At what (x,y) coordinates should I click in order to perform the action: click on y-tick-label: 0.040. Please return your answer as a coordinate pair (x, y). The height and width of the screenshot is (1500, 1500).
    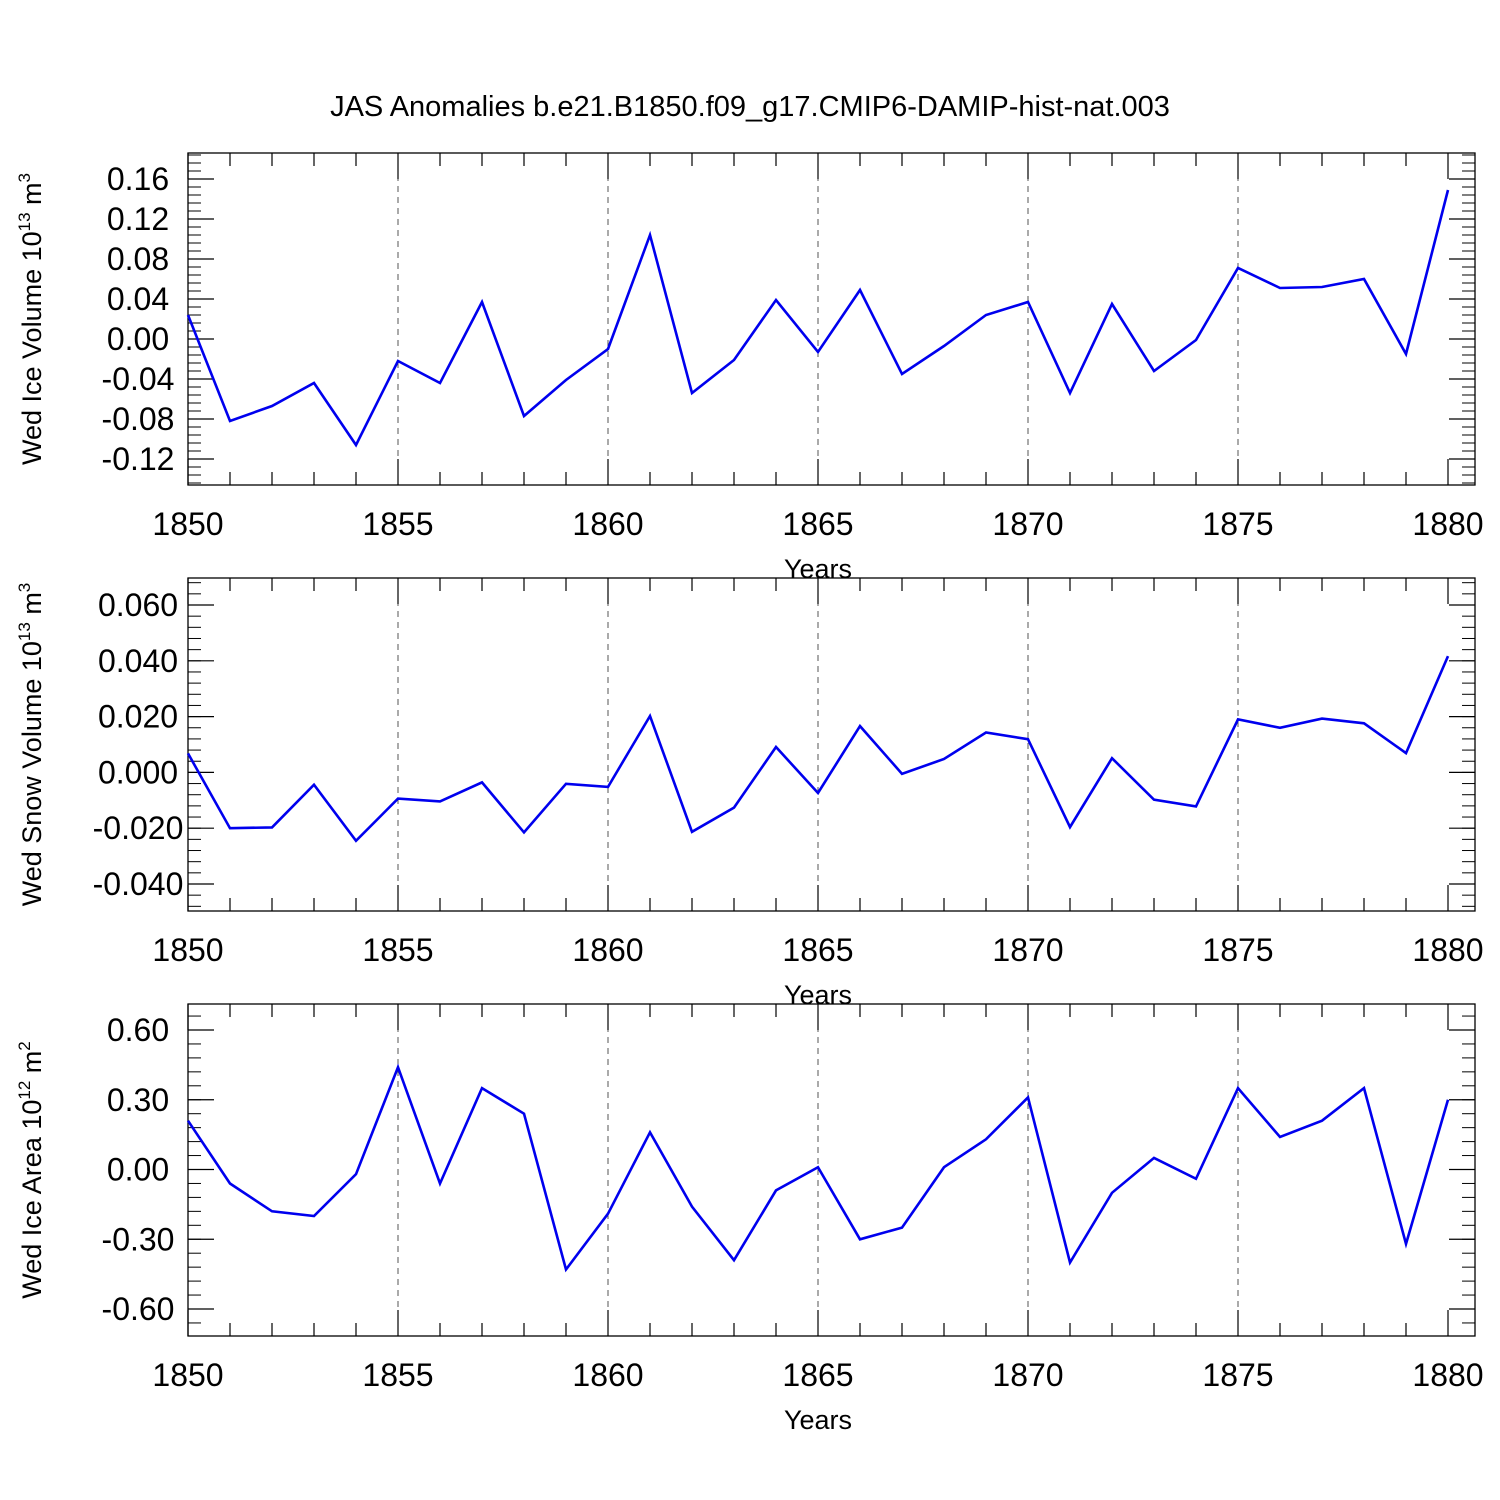
    Looking at the image, I should click on (138, 661).